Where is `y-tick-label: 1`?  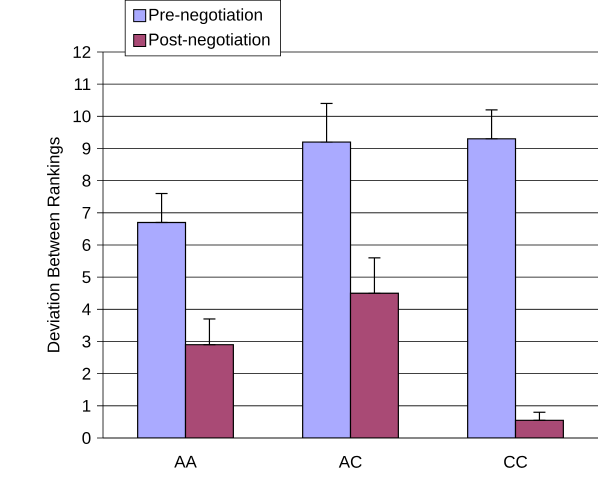 y-tick-label: 1 is located at coordinates (86, 406).